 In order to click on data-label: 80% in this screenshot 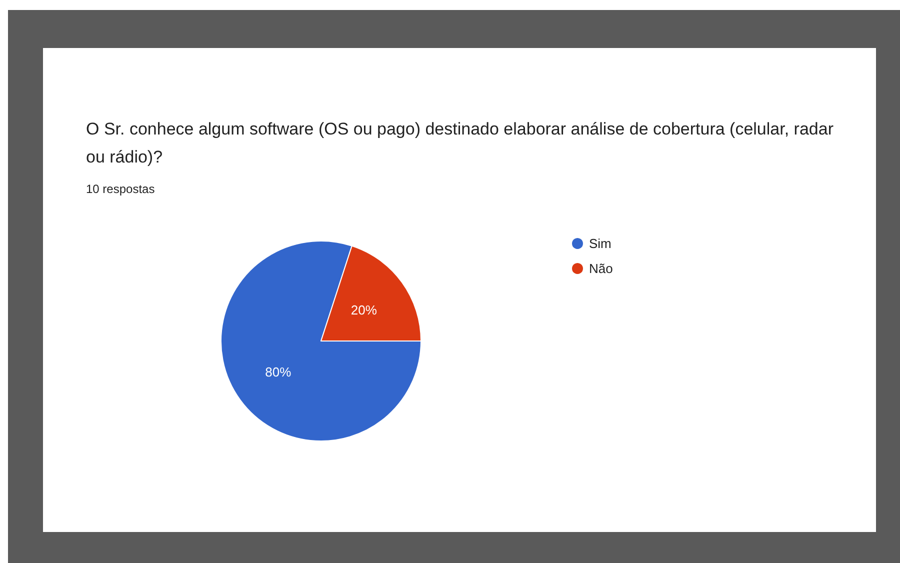, I will do `click(278, 372)`.